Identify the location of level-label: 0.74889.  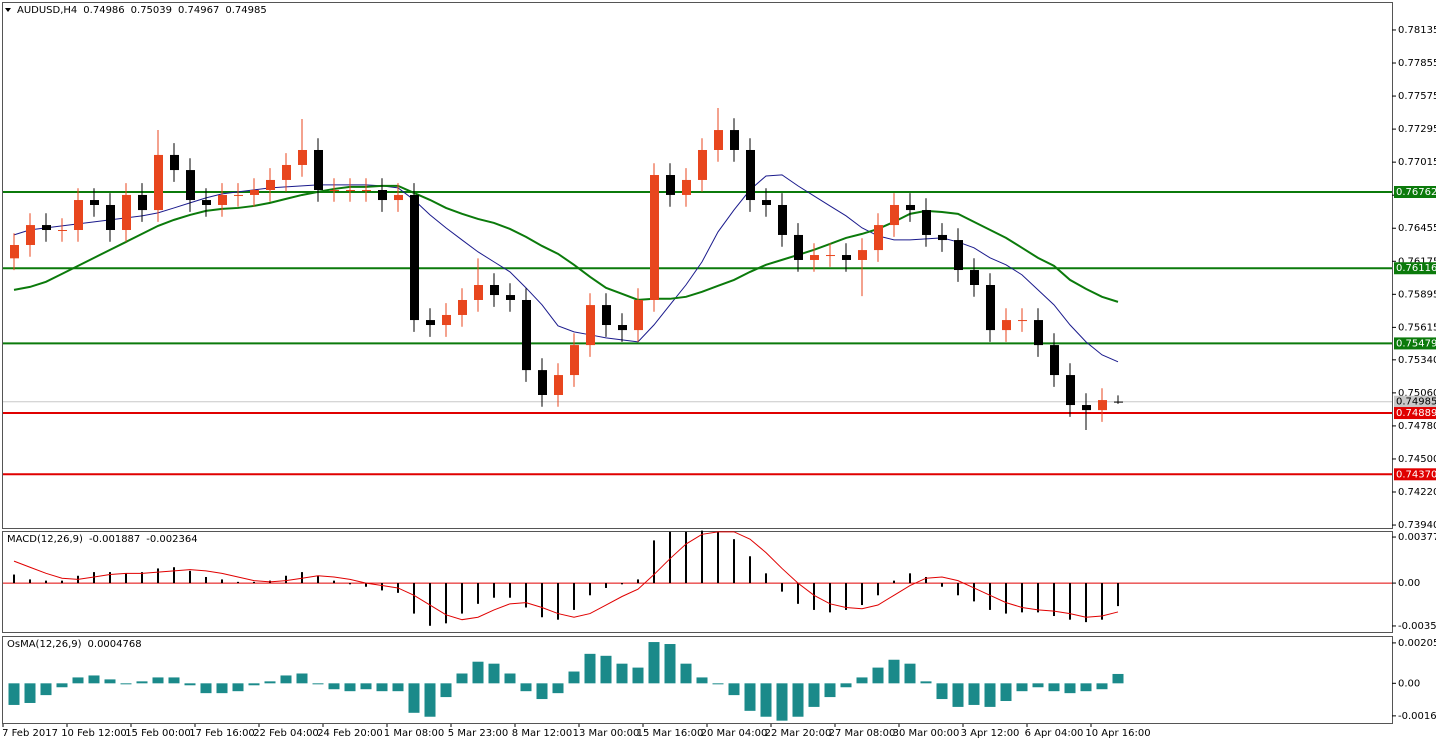
(1416, 413).